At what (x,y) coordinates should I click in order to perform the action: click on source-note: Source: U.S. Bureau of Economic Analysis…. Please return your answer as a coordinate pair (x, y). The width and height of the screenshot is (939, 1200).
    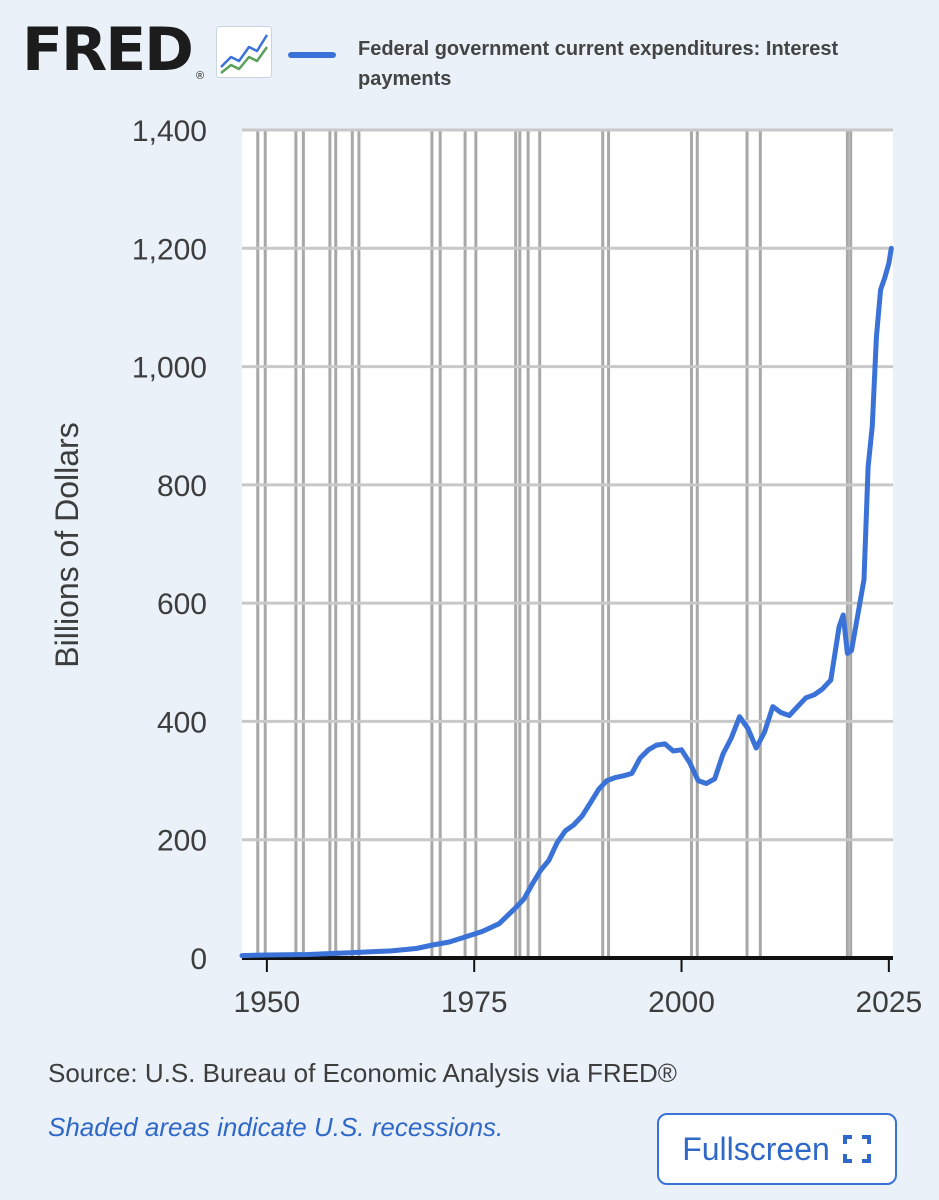
    Looking at the image, I should click on (362, 1073).